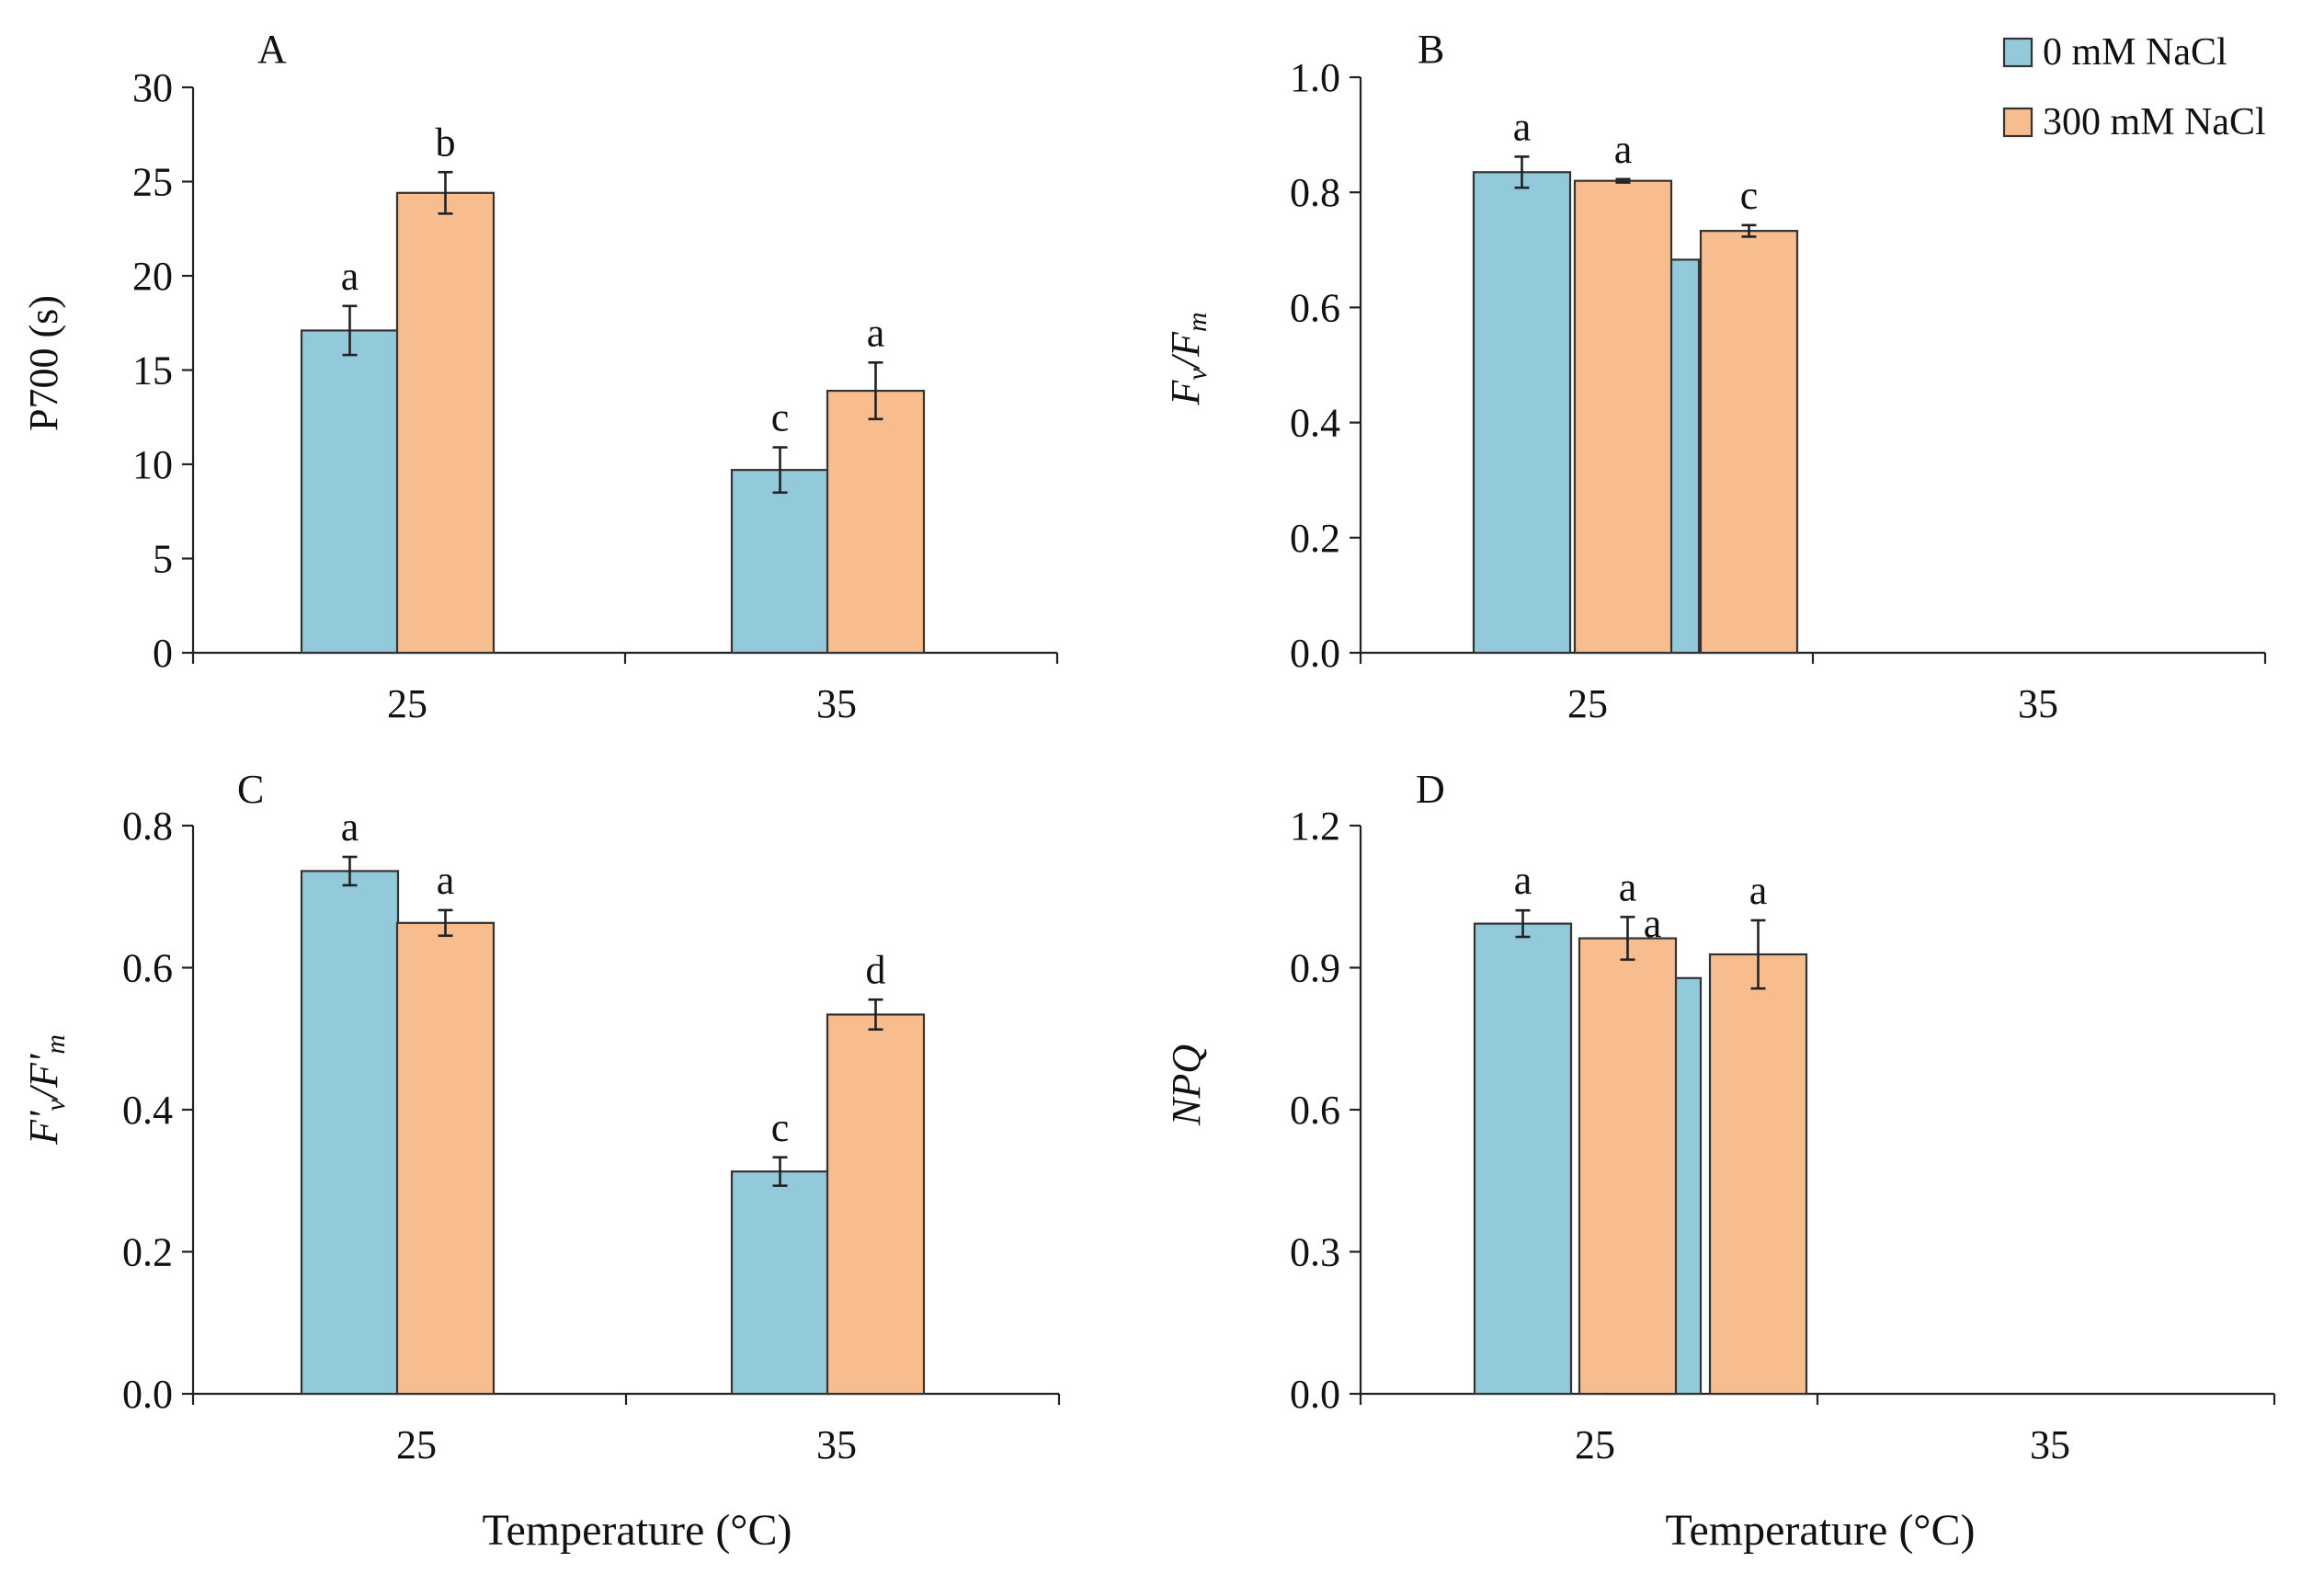 This screenshot has height=1574, width=2324. Describe the element at coordinates (1315, 826) in the screenshot. I see `y-tick-label: 1.2` at that location.